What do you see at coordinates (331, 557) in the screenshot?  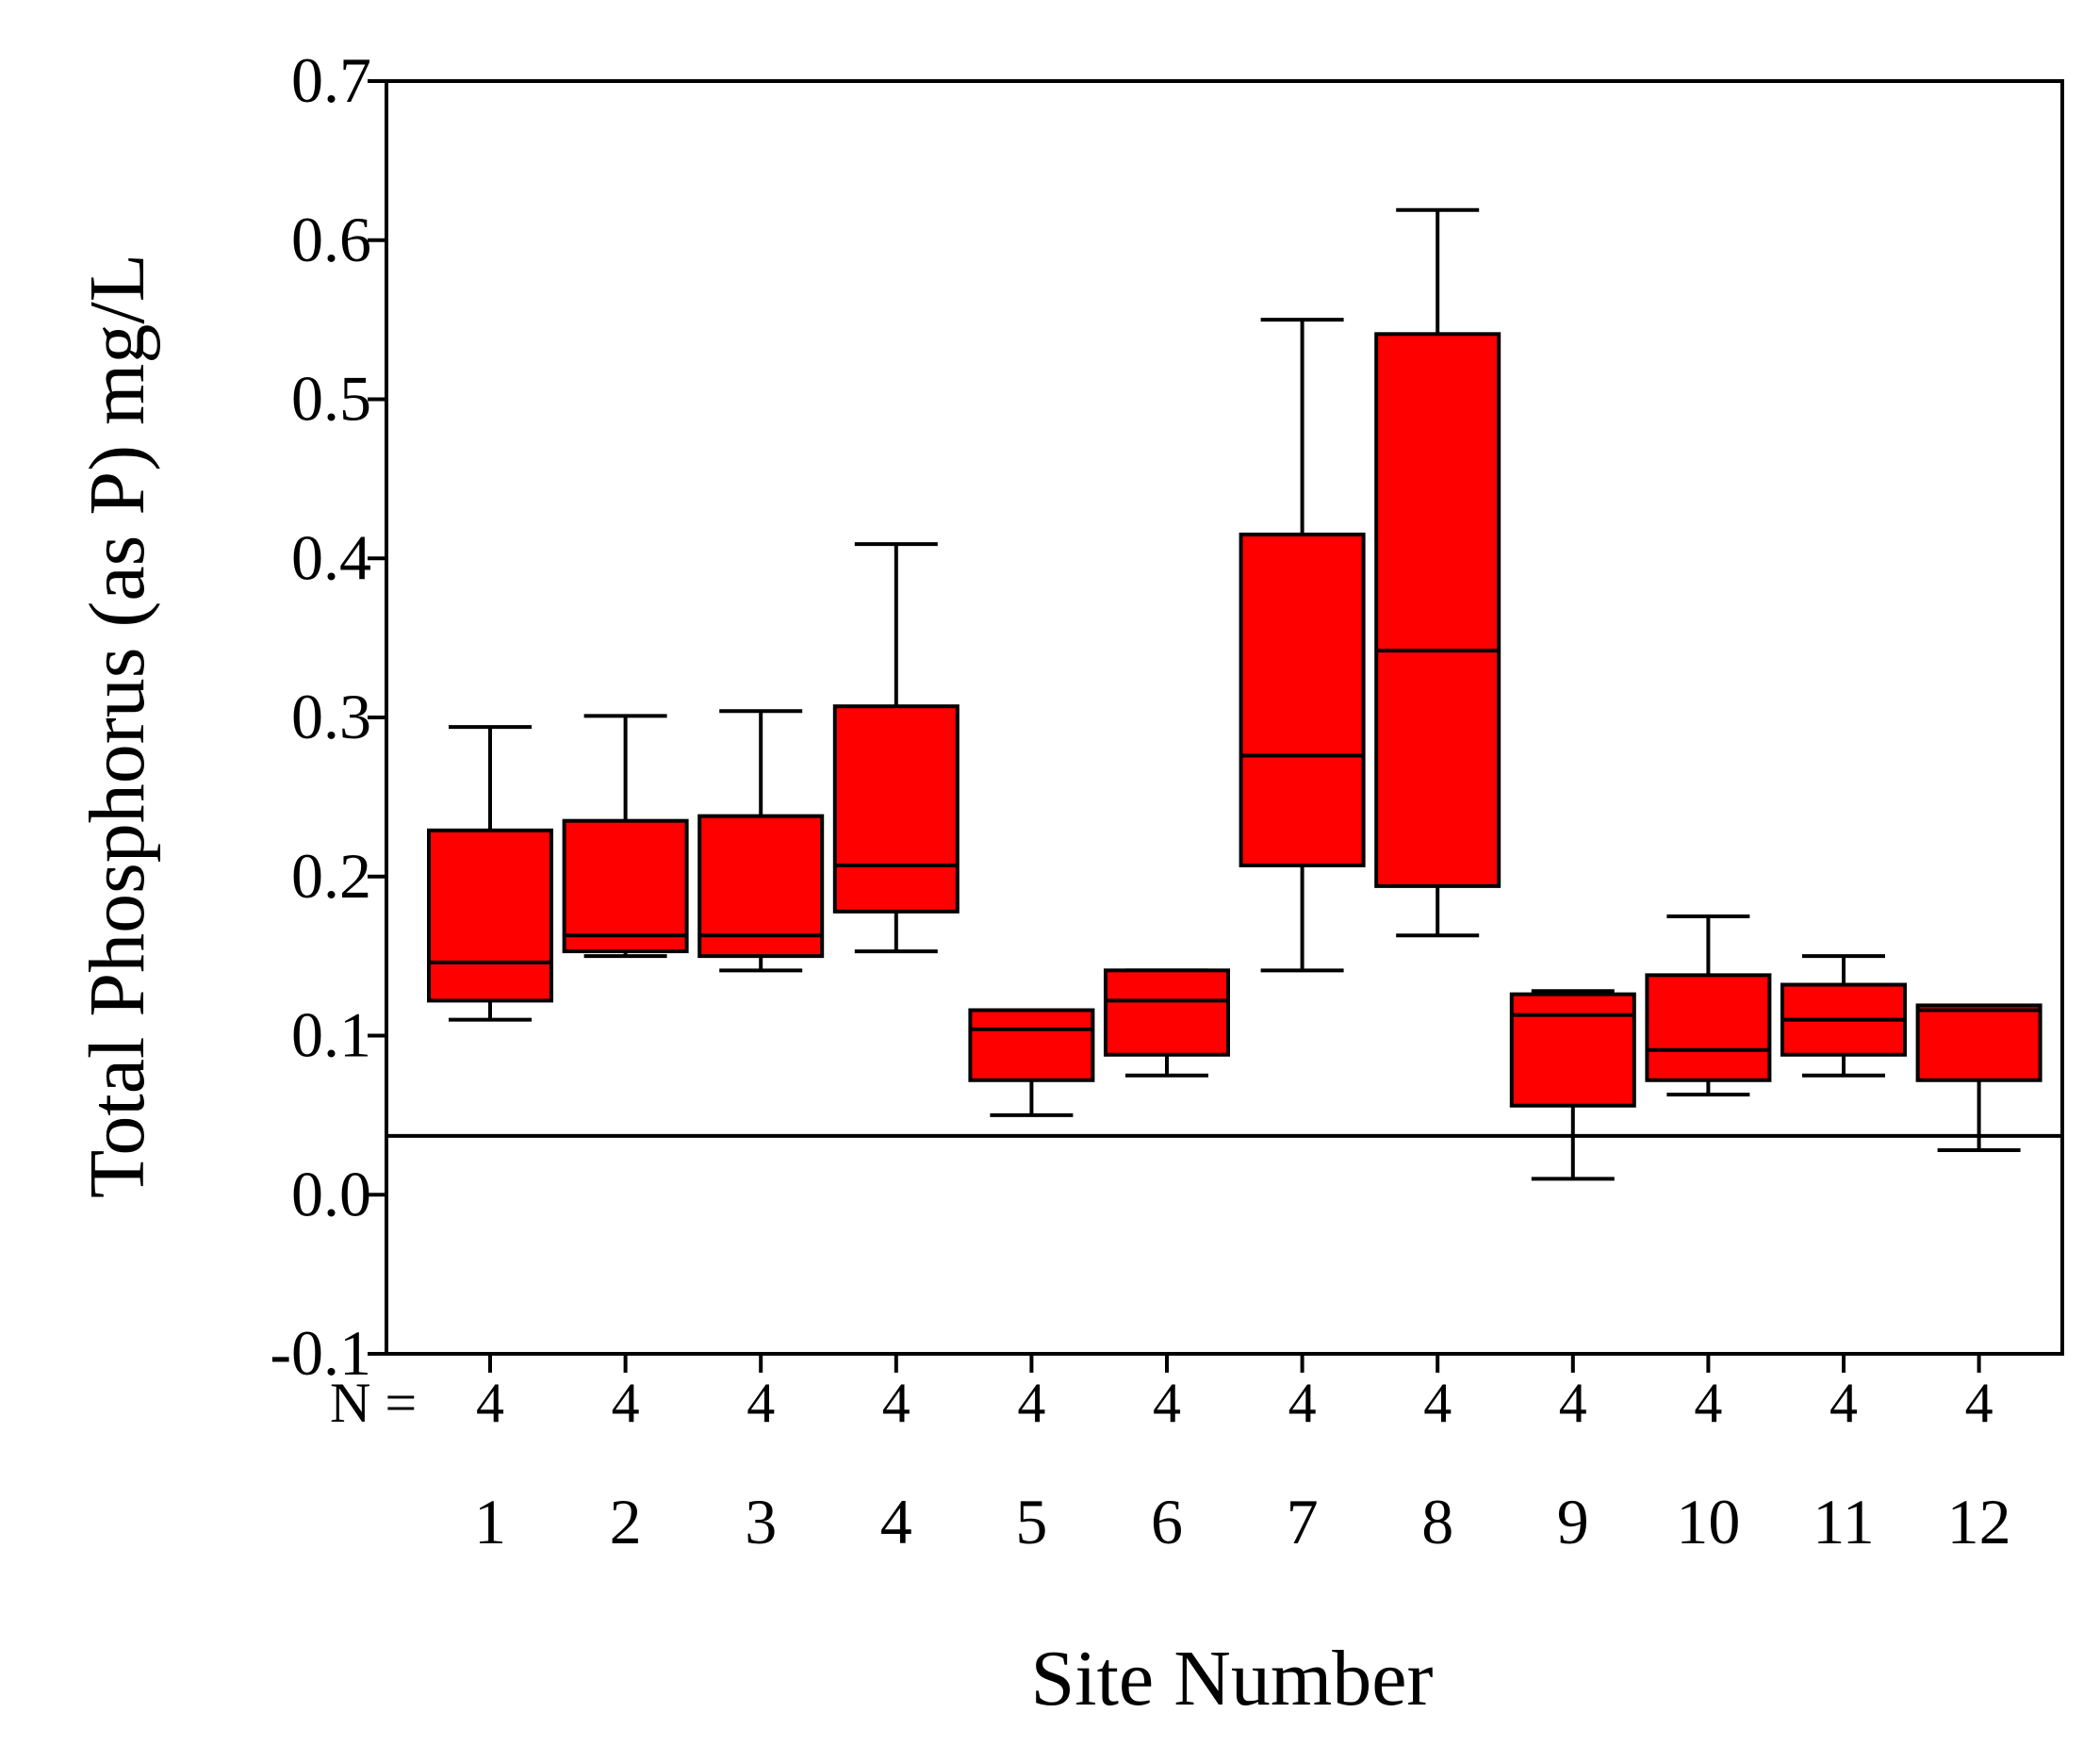 I see `y-tick-label: 0.4` at bounding box center [331, 557].